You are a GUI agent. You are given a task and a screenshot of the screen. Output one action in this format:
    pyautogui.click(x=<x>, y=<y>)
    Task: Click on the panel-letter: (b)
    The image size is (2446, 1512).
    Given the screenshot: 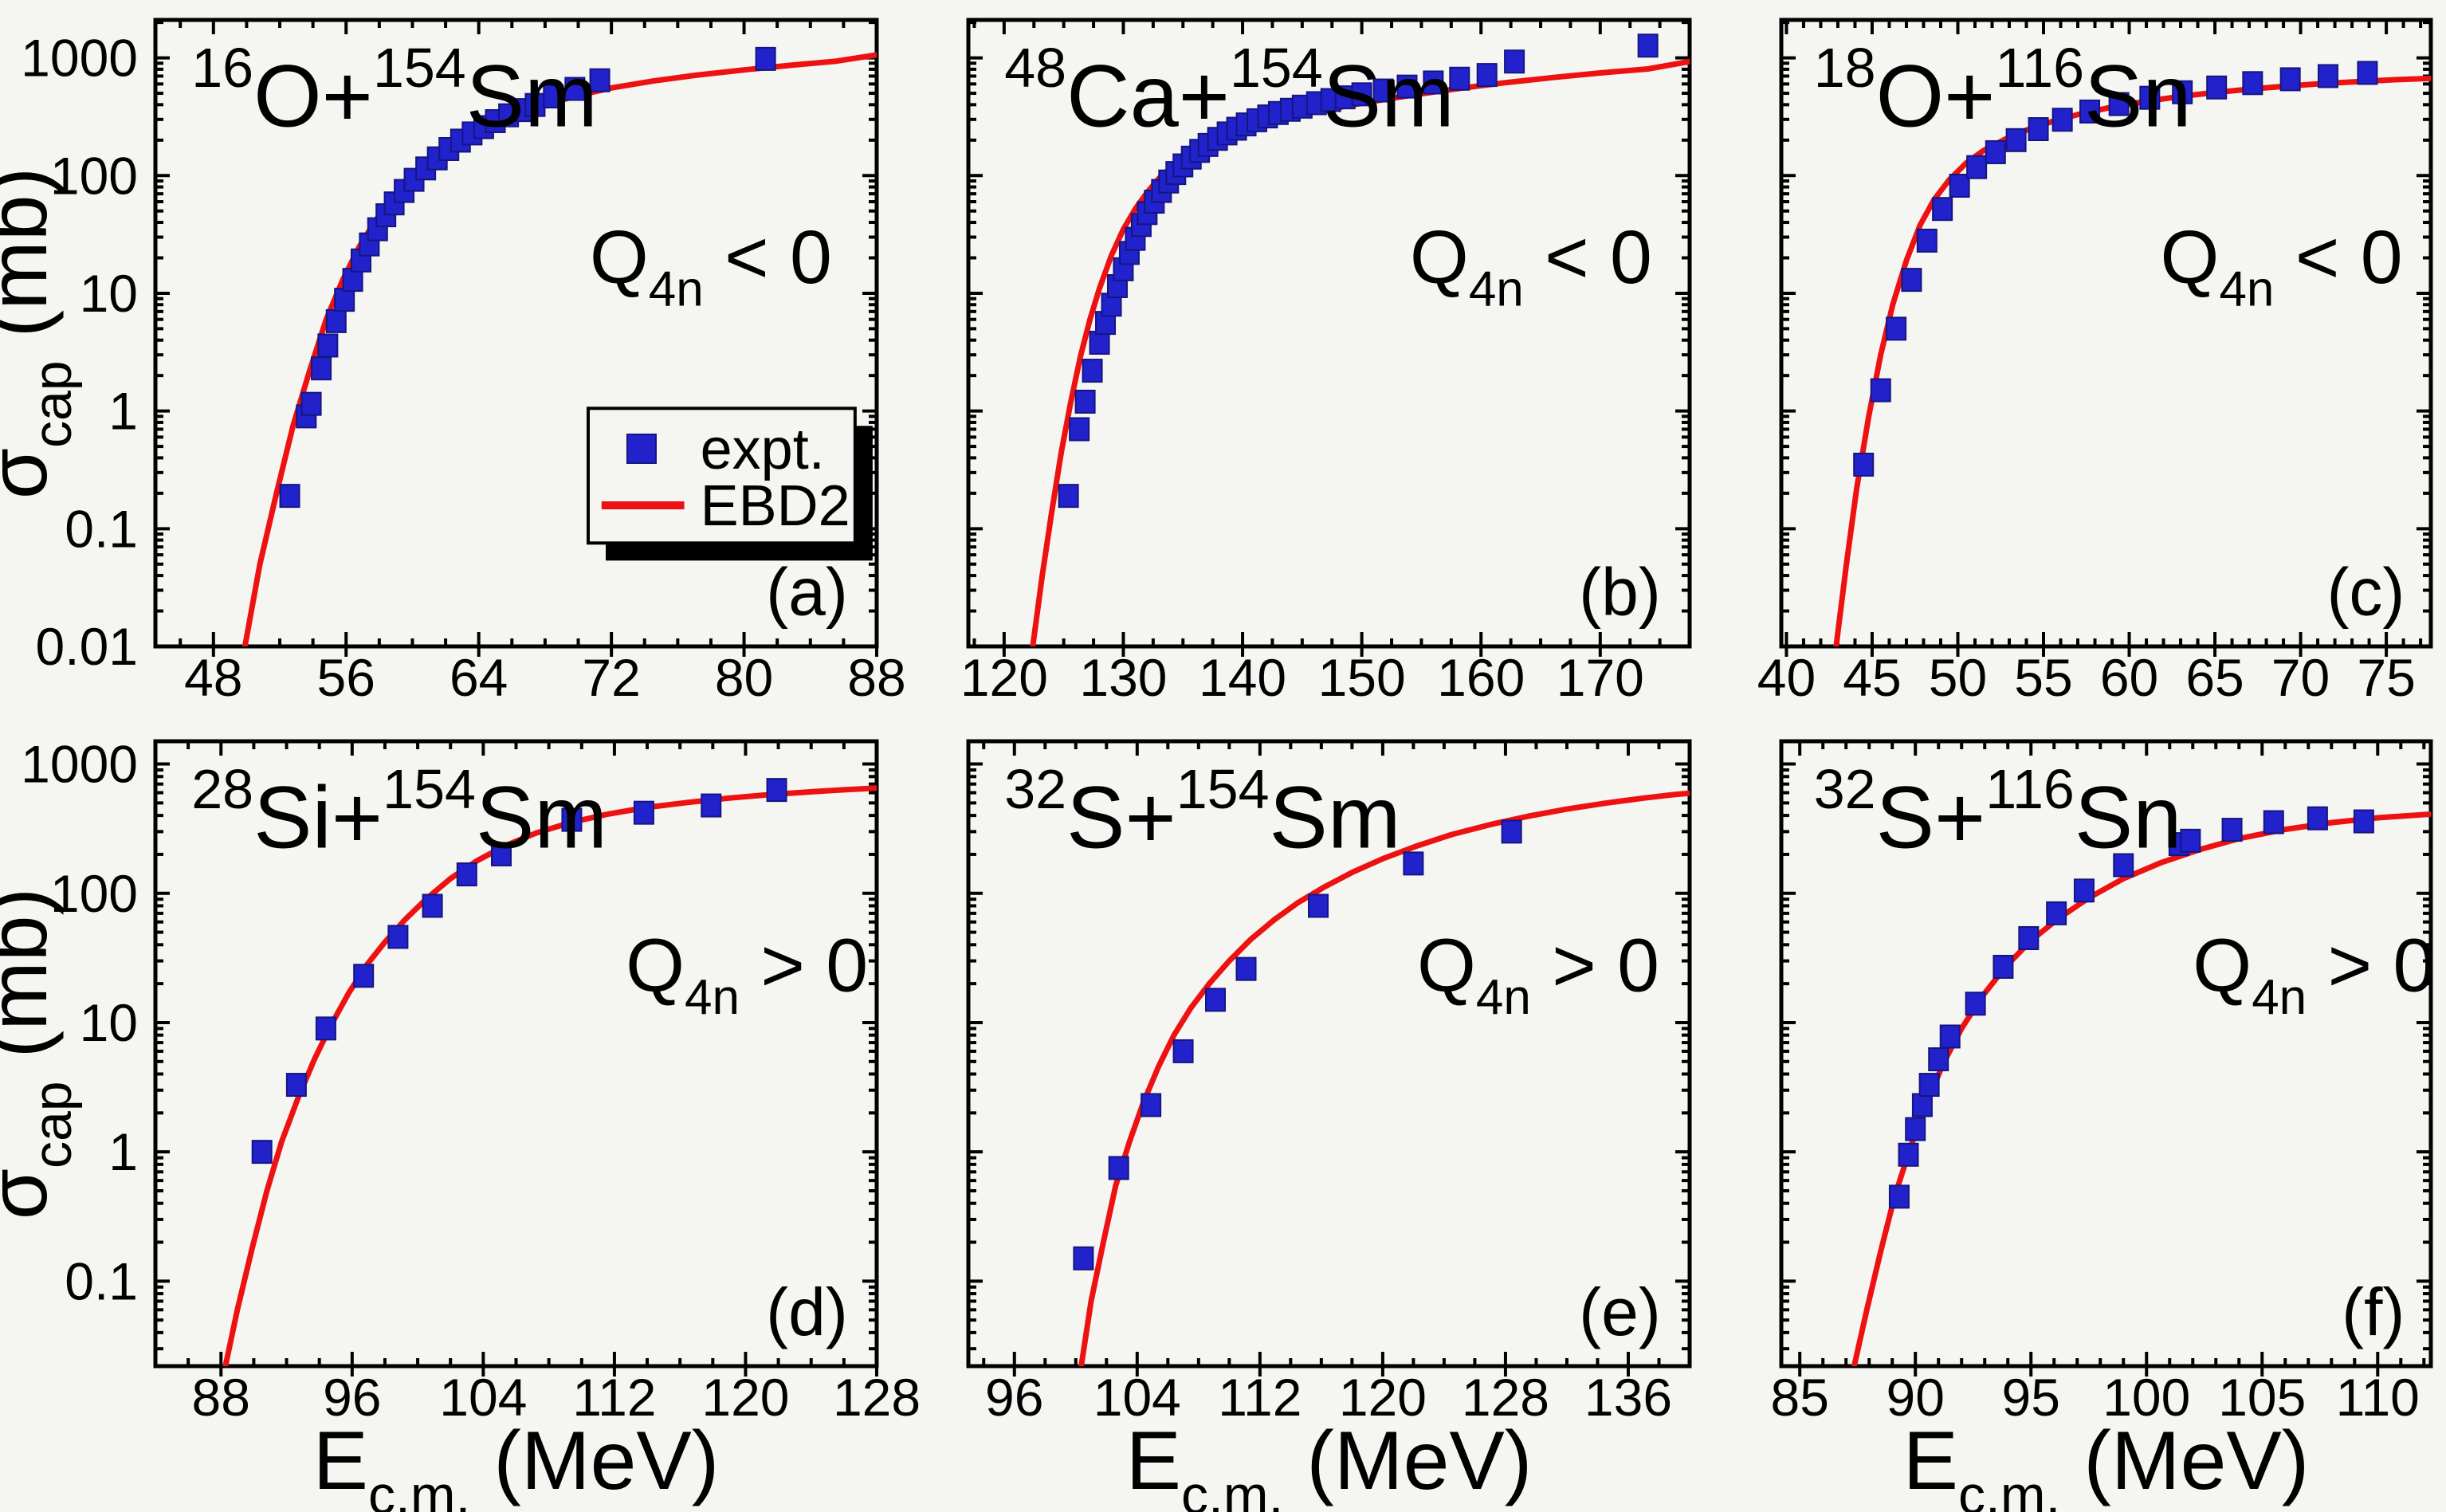 What is the action you would take?
    pyautogui.click(x=1620, y=592)
    